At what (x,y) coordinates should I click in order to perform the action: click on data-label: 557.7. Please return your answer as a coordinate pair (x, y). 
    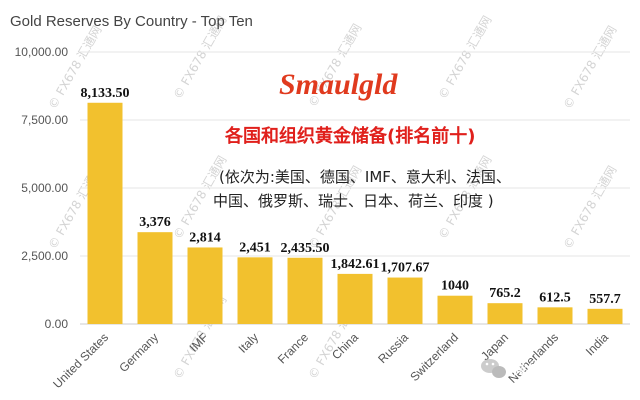
    Looking at the image, I should click on (605, 299).